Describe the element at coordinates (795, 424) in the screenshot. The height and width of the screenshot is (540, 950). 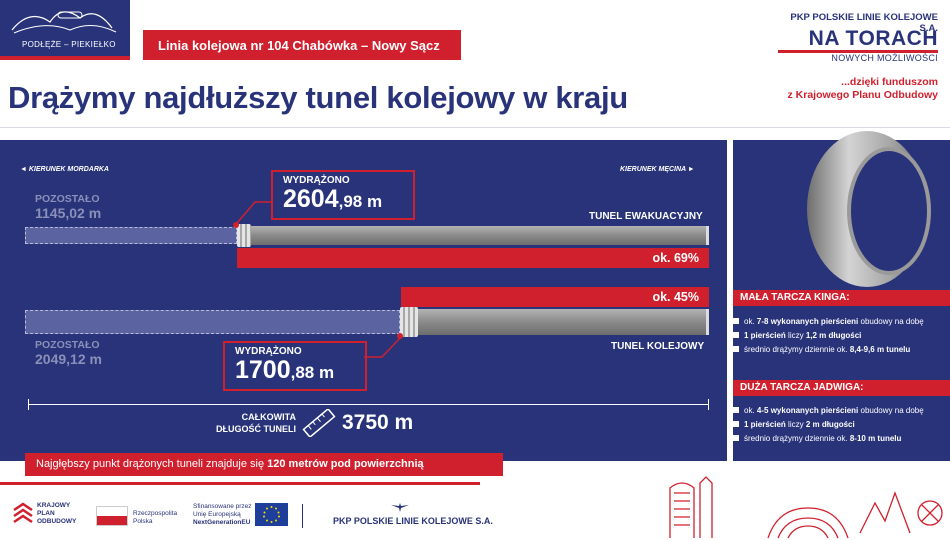
I see `jadwiga-item2-post: liczy` at that location.